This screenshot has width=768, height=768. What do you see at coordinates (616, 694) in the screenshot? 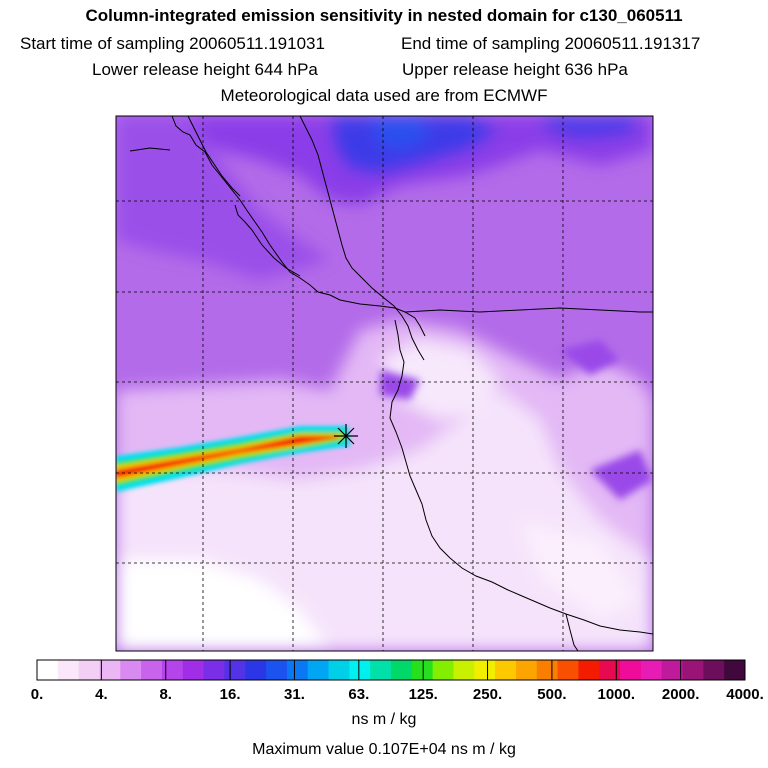
I see `colorbar-tick-label: 1000.` at bounding box center [616, 694].